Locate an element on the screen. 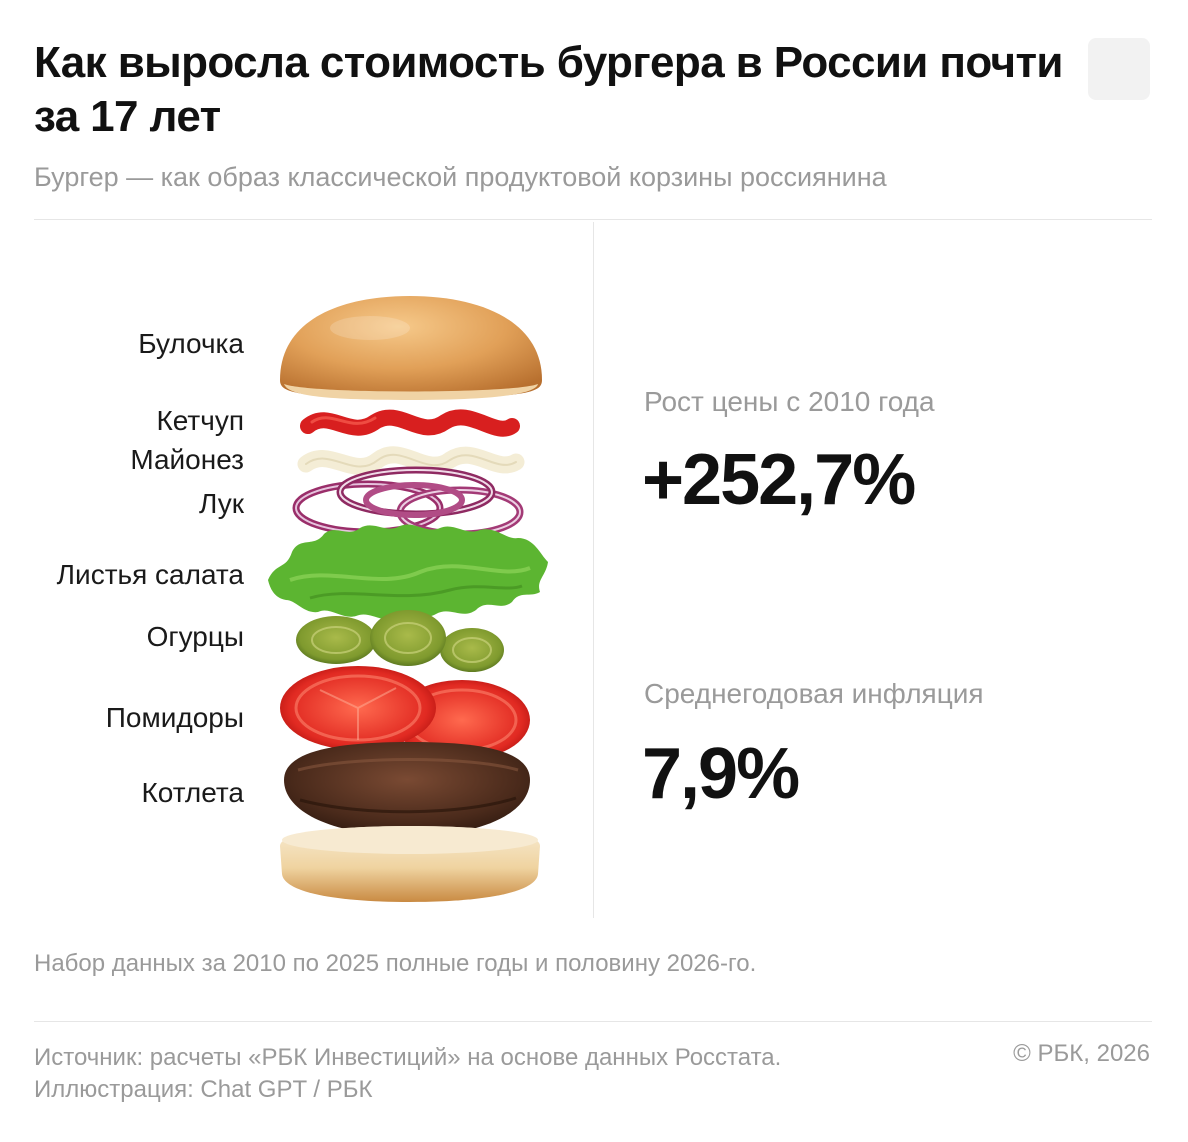 Image resolution: width=1188 pixels, height=1142 pixels. illustration-credit: Иллюстрация: Chat GPT / РБК is located at coordinates (203, 1089).